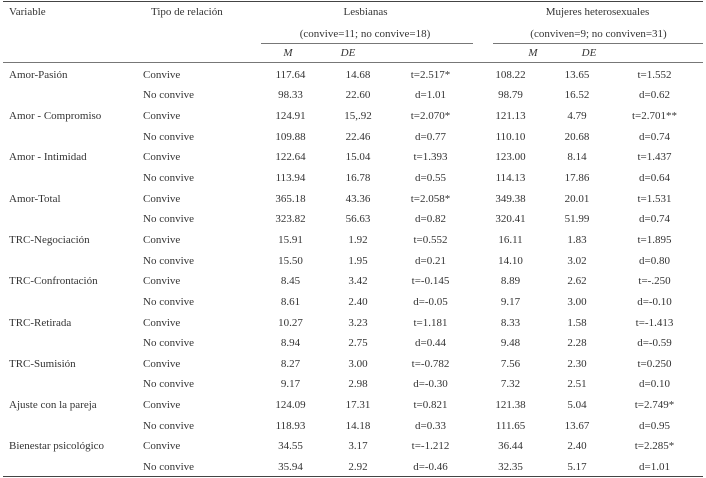  Describe the element at coordinates (290, 219) in the screenshot. I see `mean-lesbianas-cell: 323.82` at that location.